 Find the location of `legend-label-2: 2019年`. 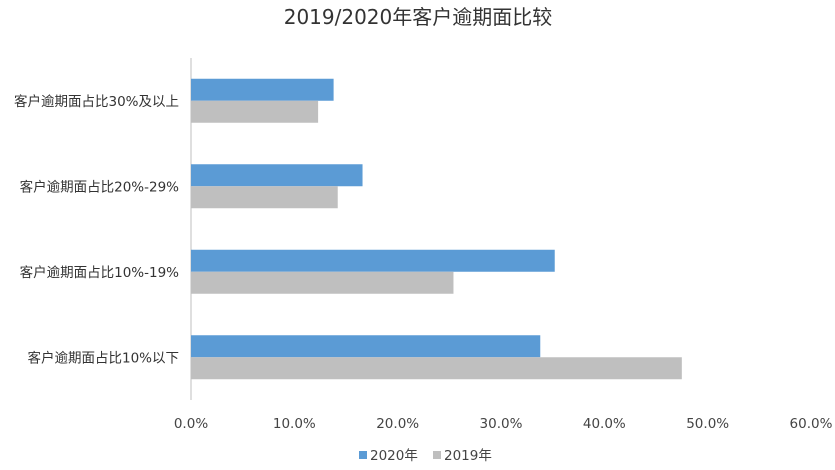

legend-label-2: 2019年 is located at coordinates (468, 456).